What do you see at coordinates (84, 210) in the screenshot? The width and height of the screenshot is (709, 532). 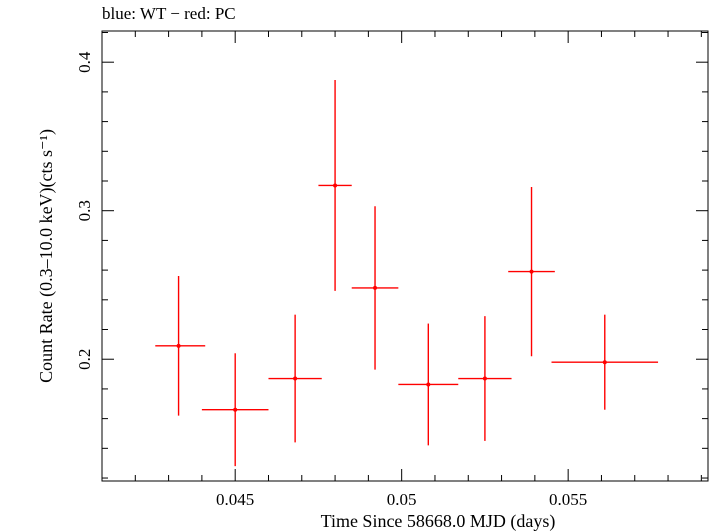 I see `y-tick-label: 0.3` at bounding box center [84, 210].